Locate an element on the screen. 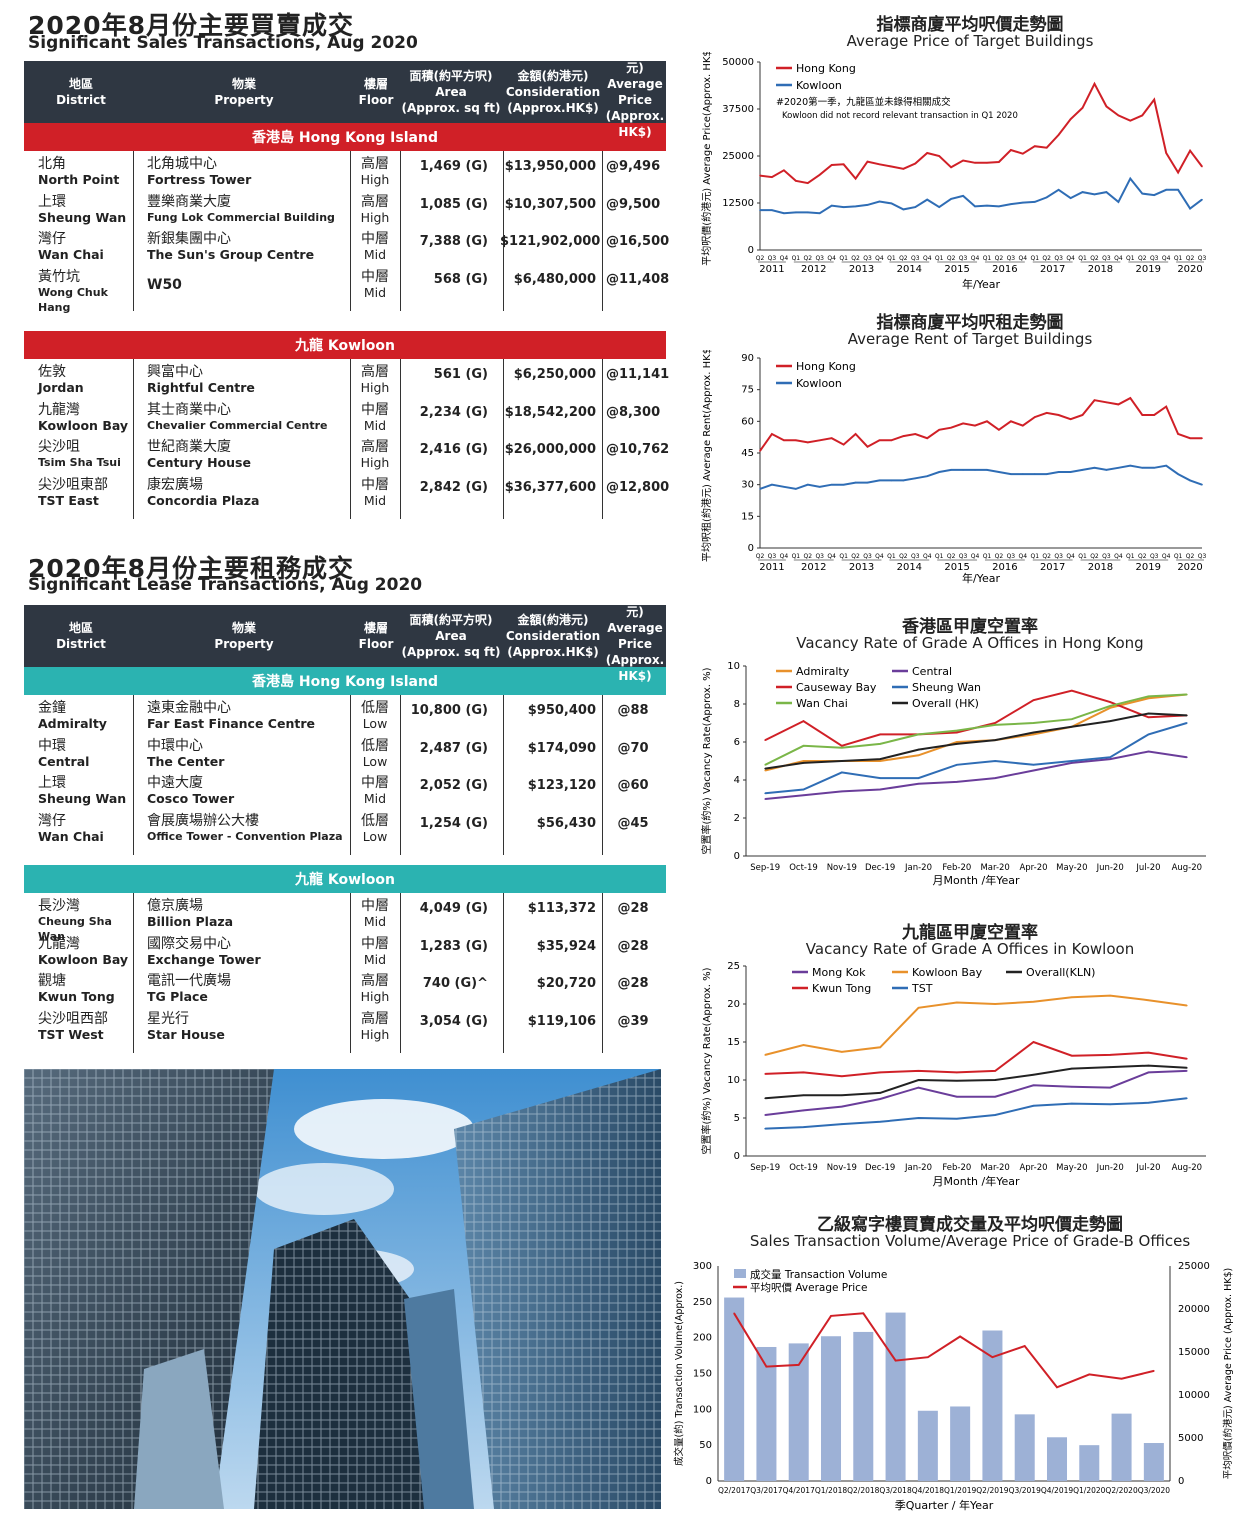 The height and width of the screenshot is (1525, 1240). y-tick-label: 6 is located at coordinates (737, 742).